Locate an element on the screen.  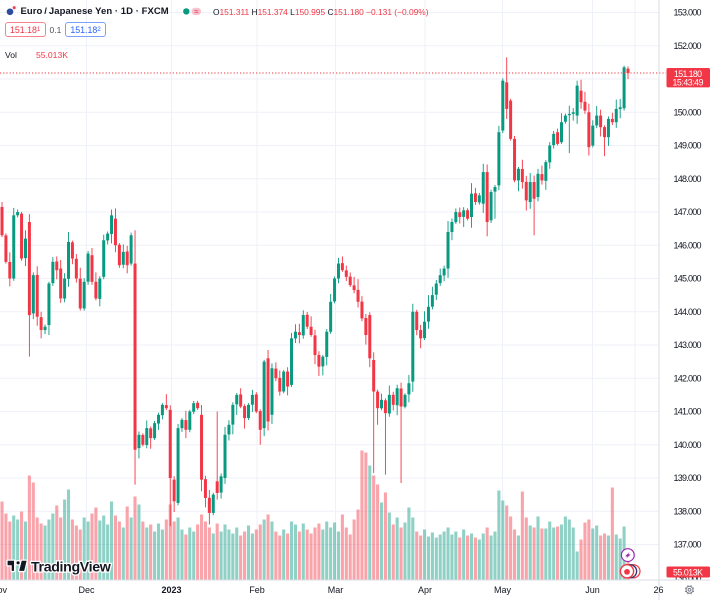
svg-text: 136.000 is located at coordinates (688, 578).